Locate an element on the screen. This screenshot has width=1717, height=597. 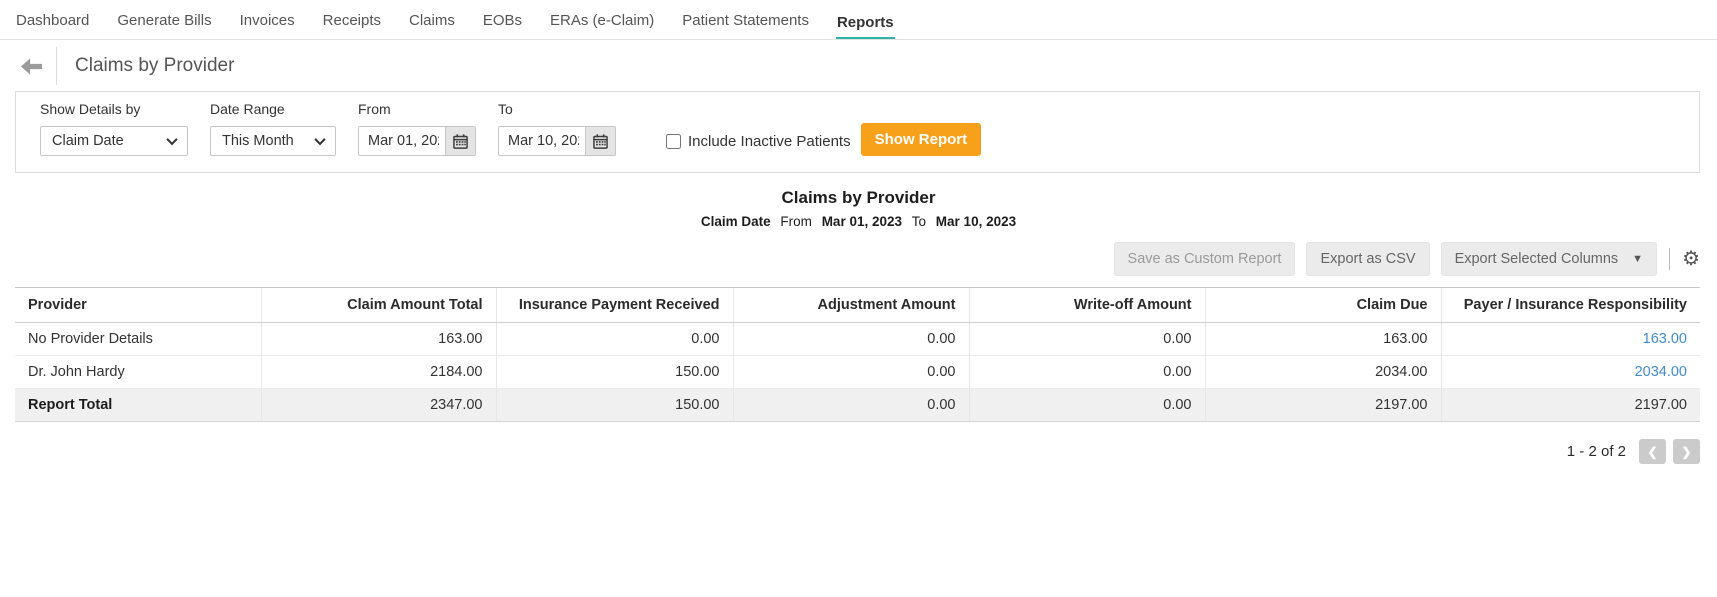
show-details-by-value: Claim Date is located at coordinates (88, 141).